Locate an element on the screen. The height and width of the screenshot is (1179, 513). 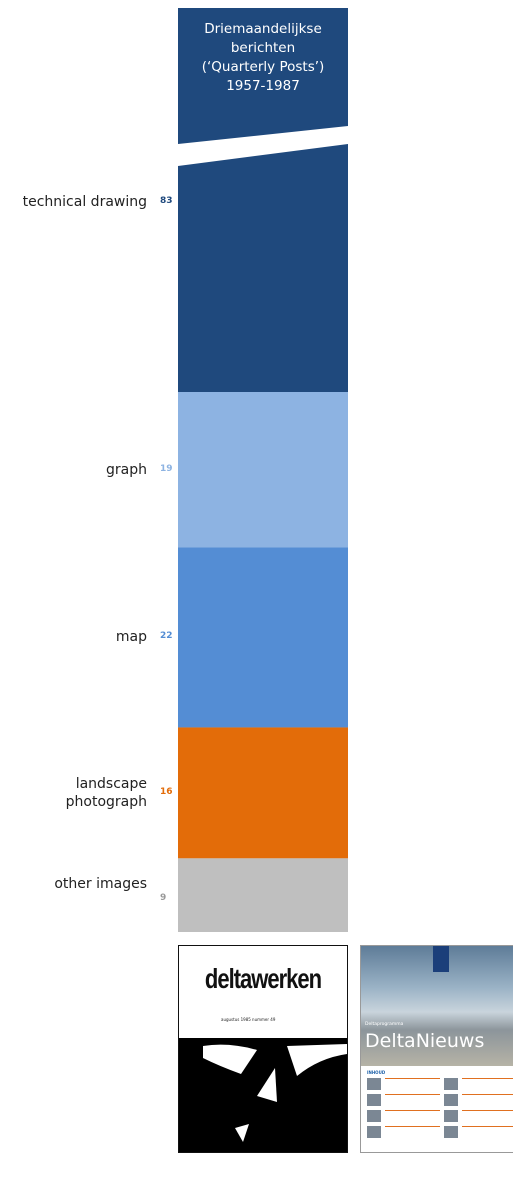
data-label: 9 is located at coordinates (163, 898).